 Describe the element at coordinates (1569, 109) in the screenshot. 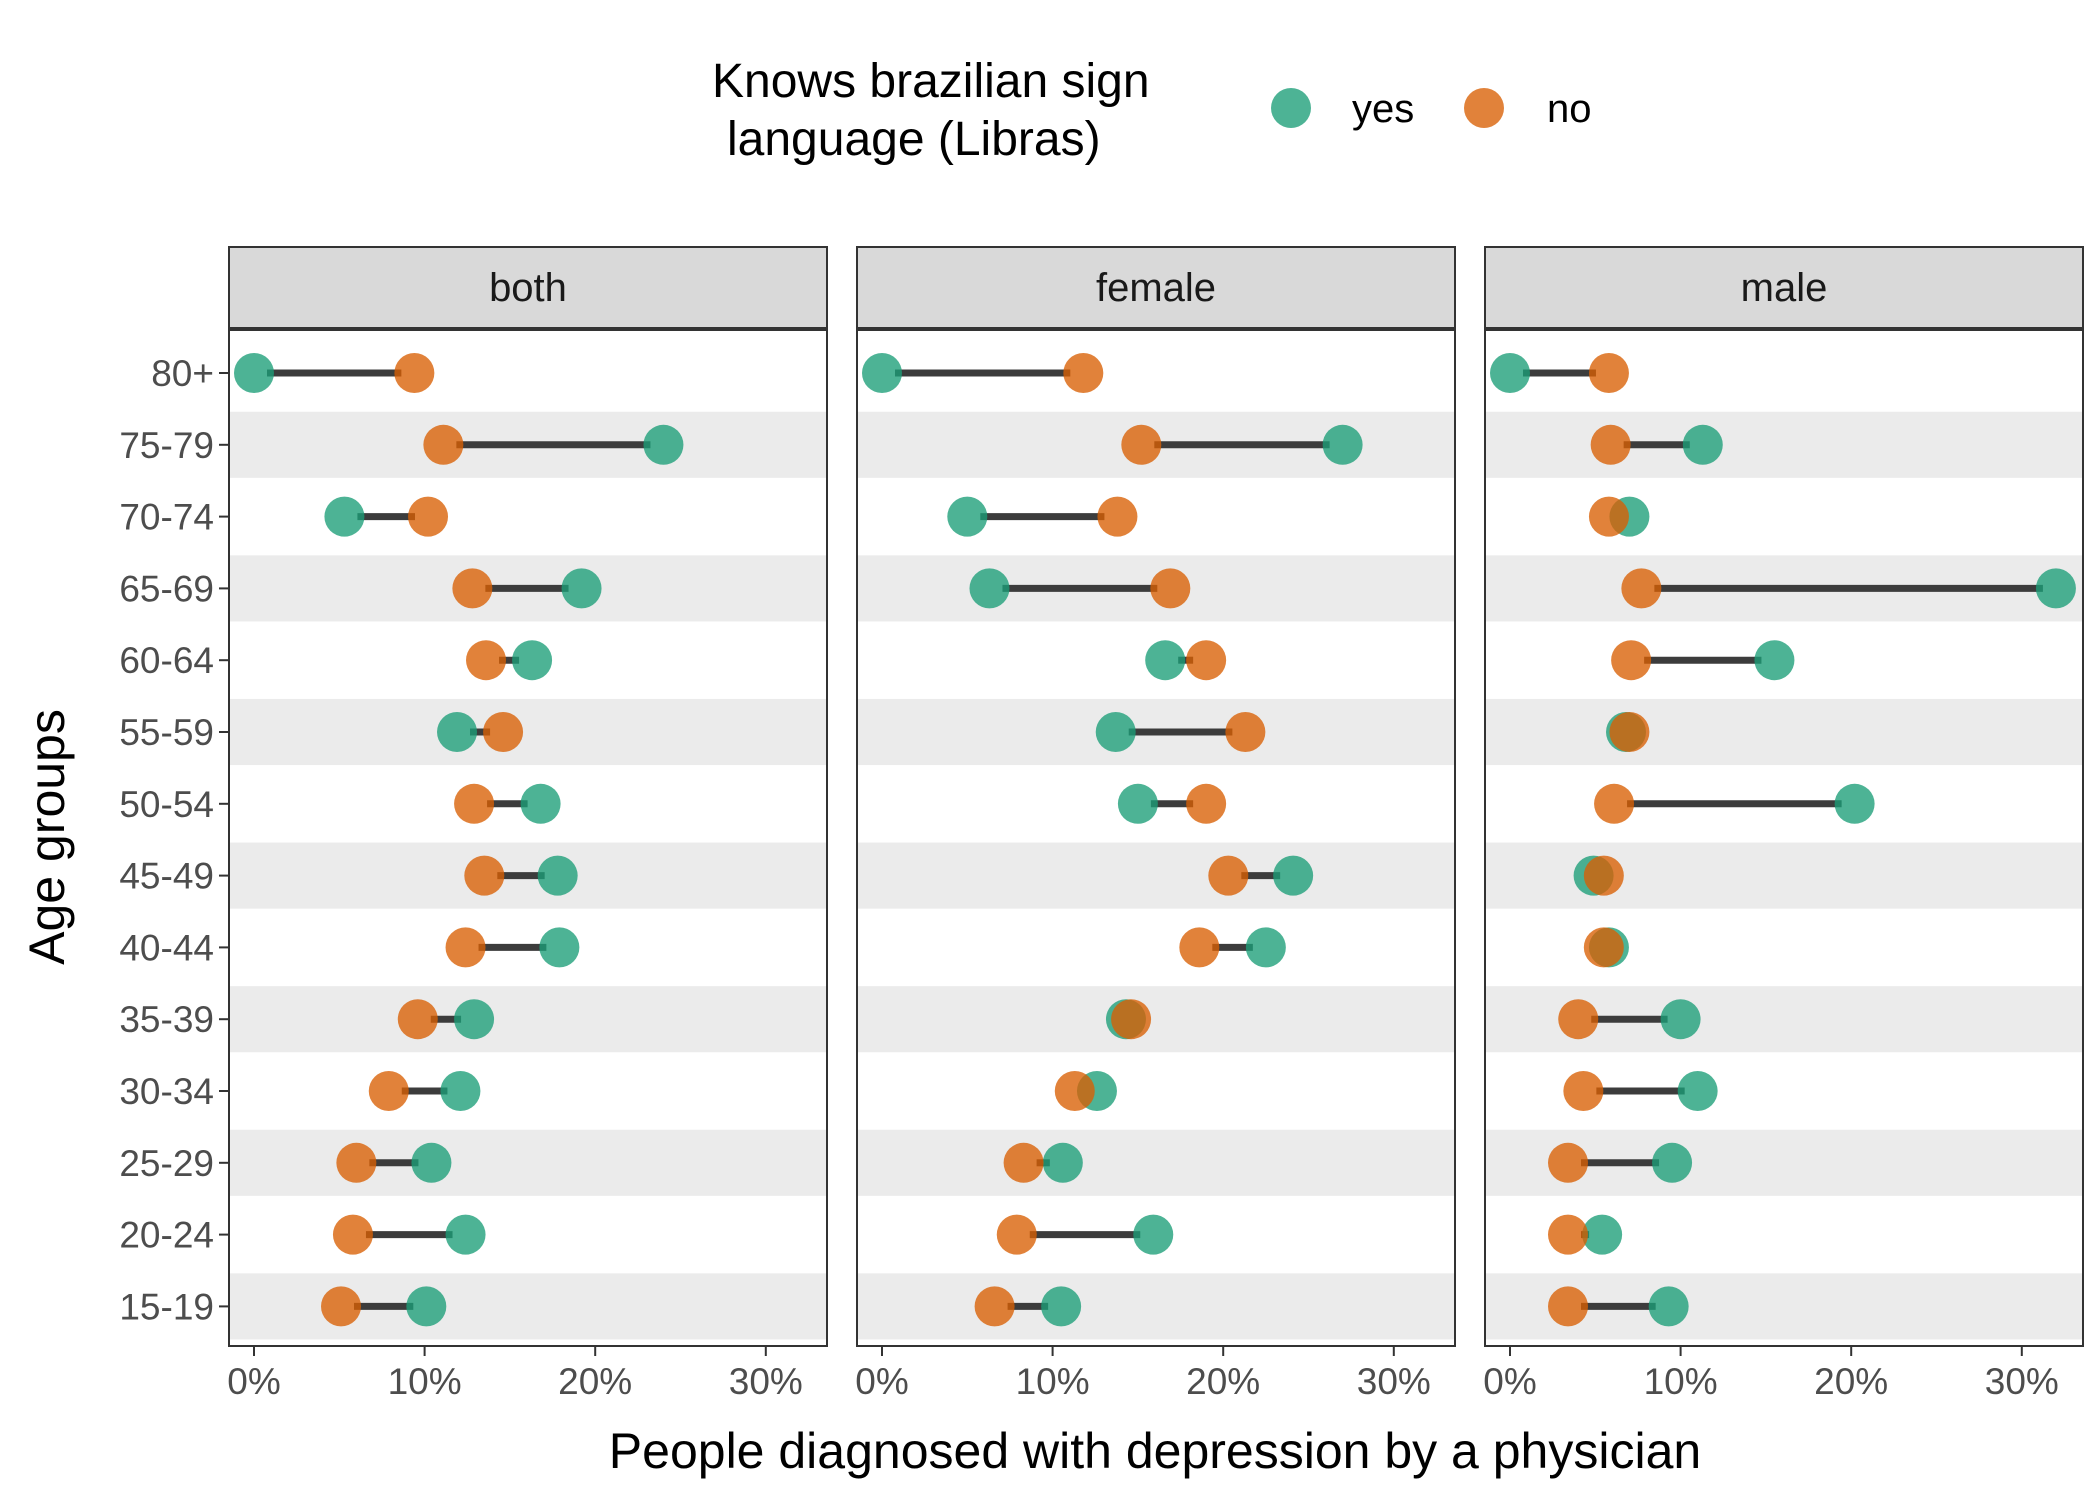

I see `legend-label-no: no` at that location.